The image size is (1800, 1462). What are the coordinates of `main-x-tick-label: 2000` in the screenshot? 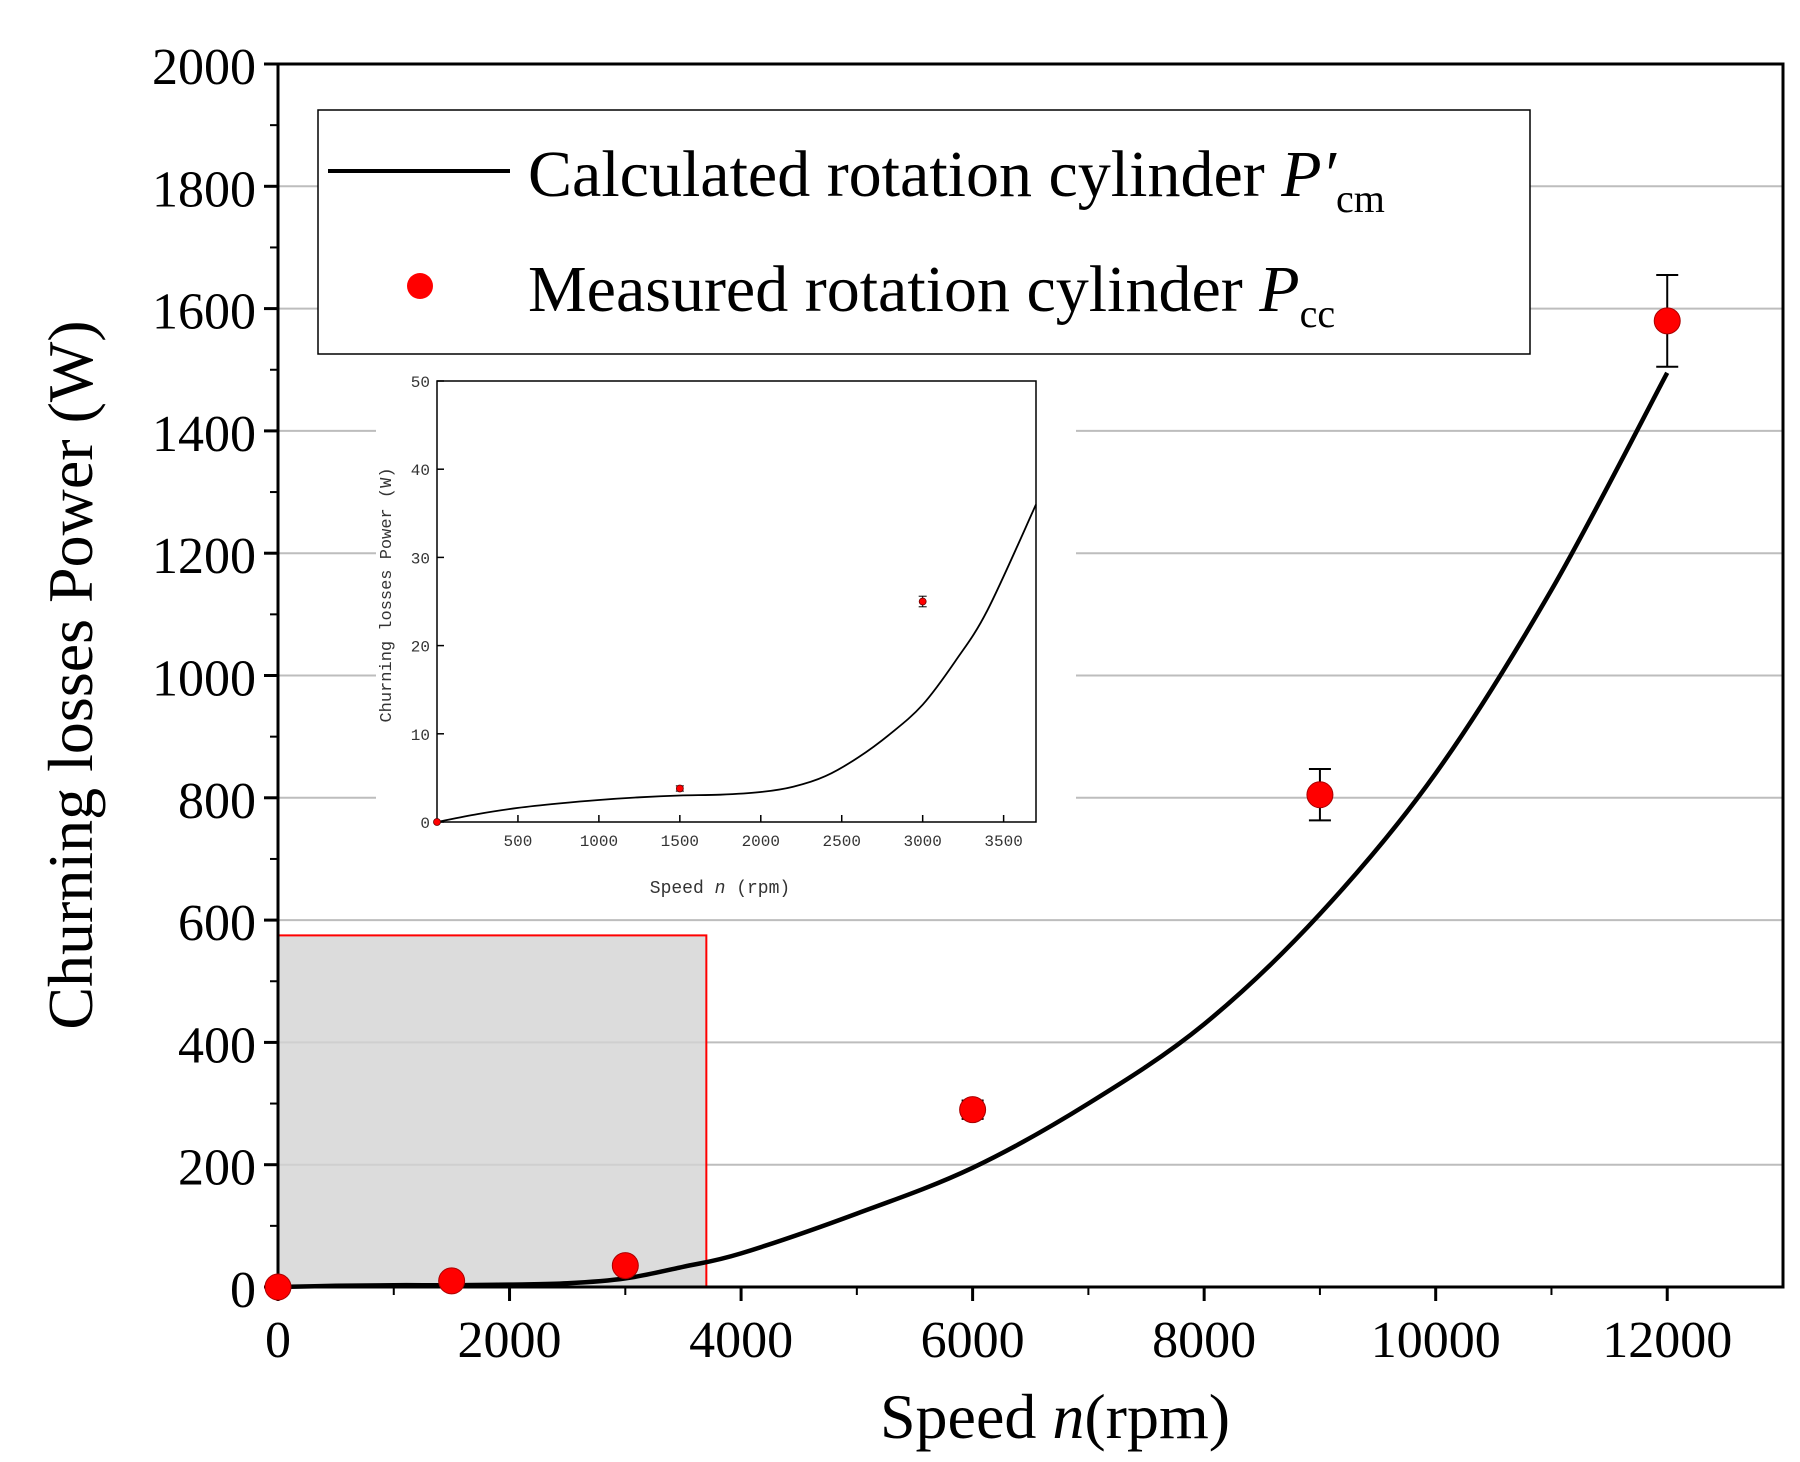 It's located at (510, 1340).